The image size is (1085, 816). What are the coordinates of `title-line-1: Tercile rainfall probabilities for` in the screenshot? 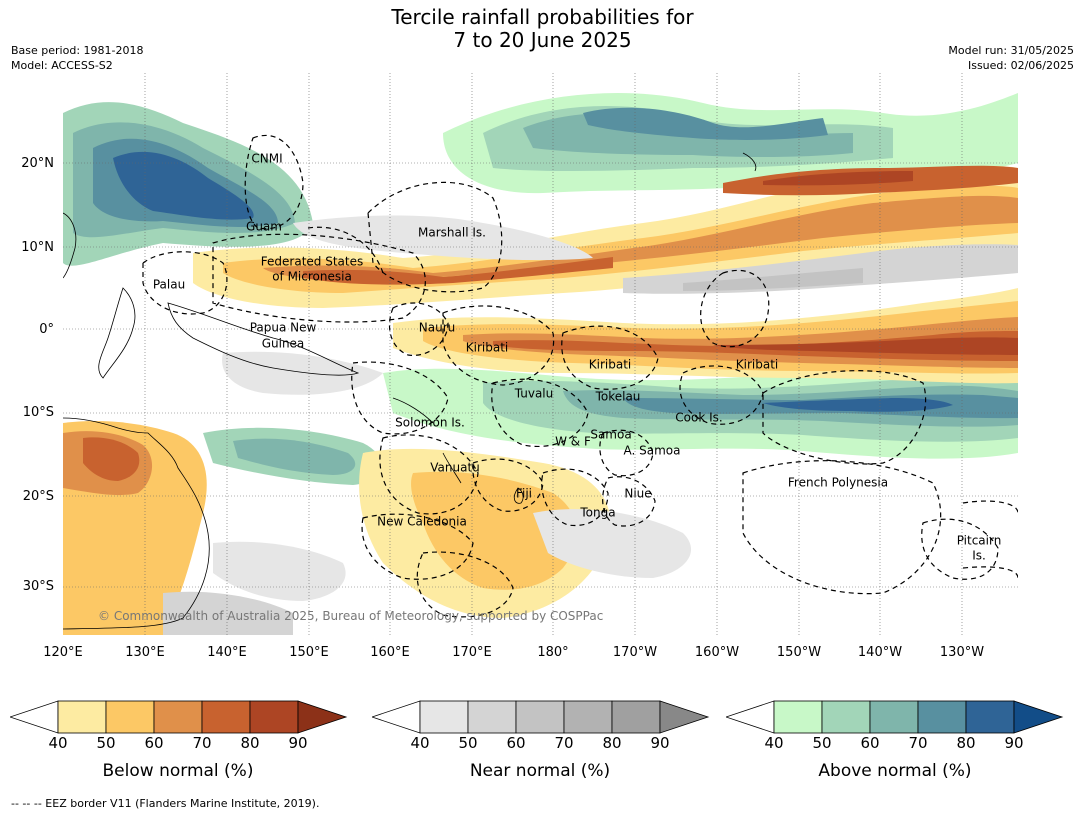 It's located at (542, 17).